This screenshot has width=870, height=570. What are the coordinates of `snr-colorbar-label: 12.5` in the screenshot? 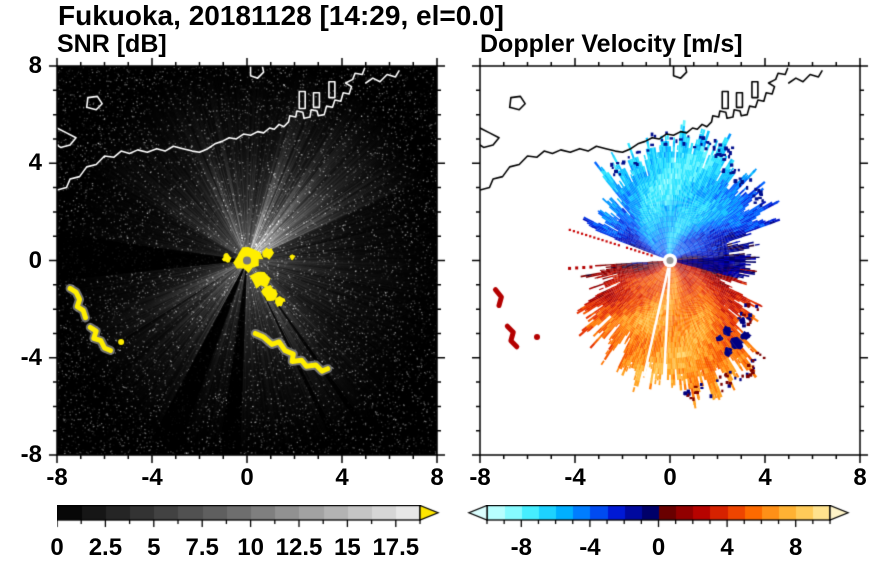 It's located at (299, 547).